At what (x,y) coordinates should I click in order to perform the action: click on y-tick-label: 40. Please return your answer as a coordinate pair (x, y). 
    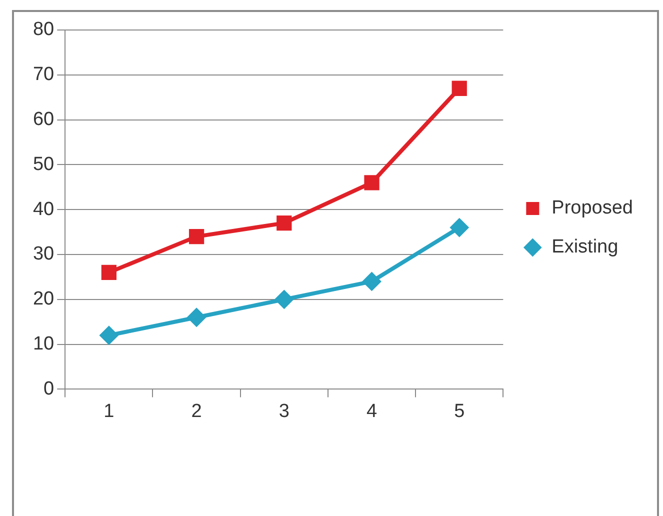
    Looking at the image, I should click on (43, 209).